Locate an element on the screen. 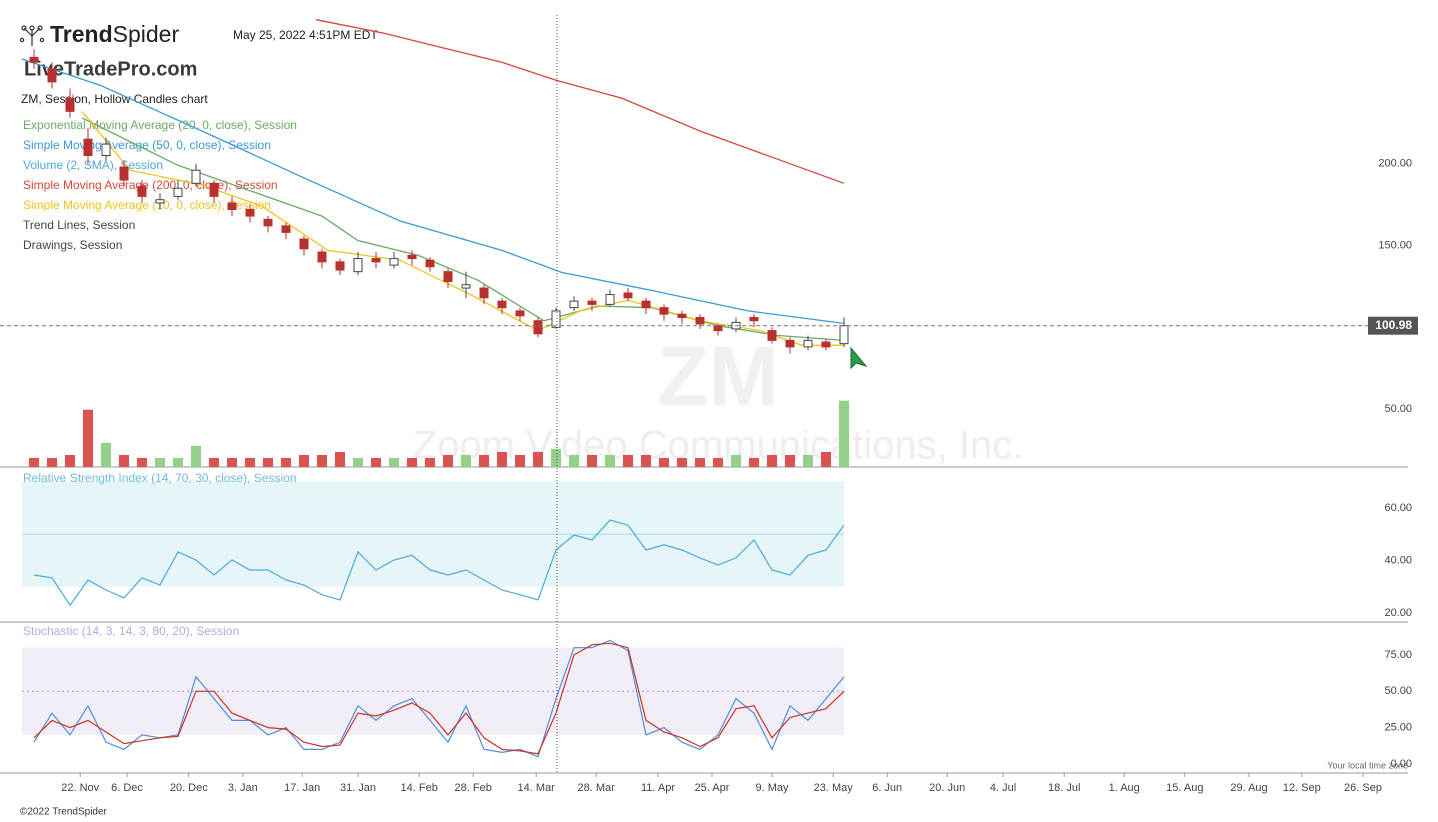 This screenshot has height=822, width=1438. copyright: ©2022 TrendSpider is located at coordinates (64, 812).